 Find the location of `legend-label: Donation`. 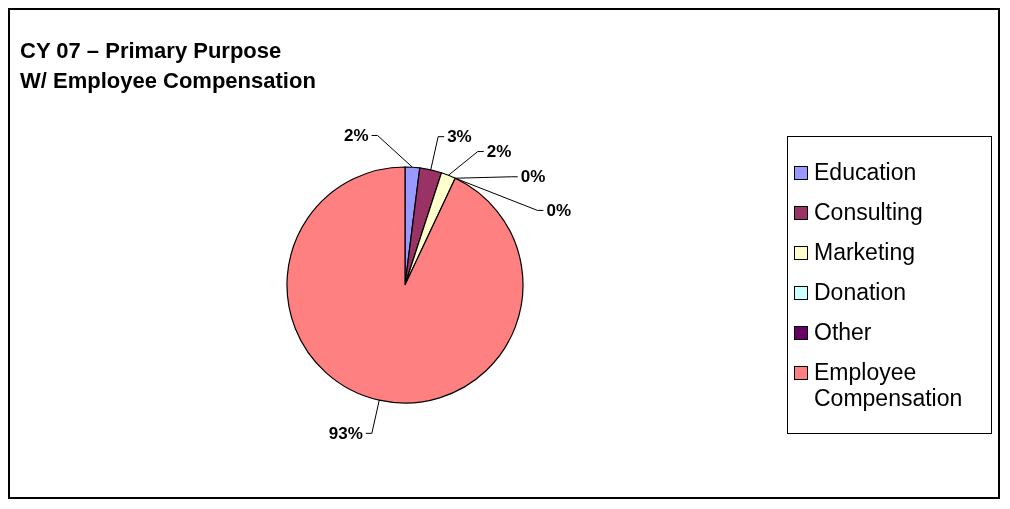

legend-label: Donation is located at coordinates (860, 292).